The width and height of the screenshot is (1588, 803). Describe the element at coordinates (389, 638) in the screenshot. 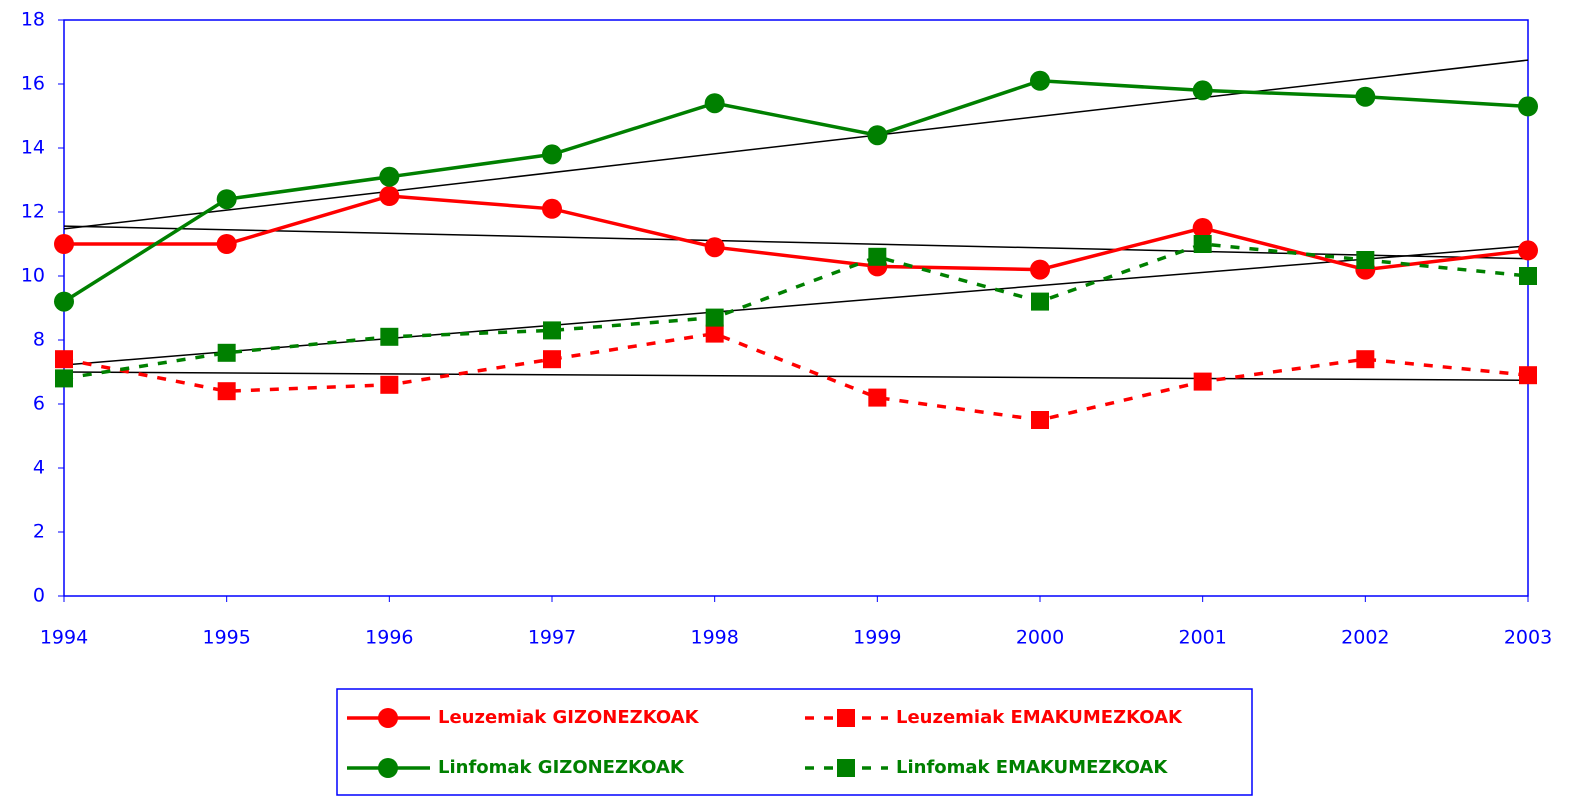

I see `x-tick-label: 1996` at that location.